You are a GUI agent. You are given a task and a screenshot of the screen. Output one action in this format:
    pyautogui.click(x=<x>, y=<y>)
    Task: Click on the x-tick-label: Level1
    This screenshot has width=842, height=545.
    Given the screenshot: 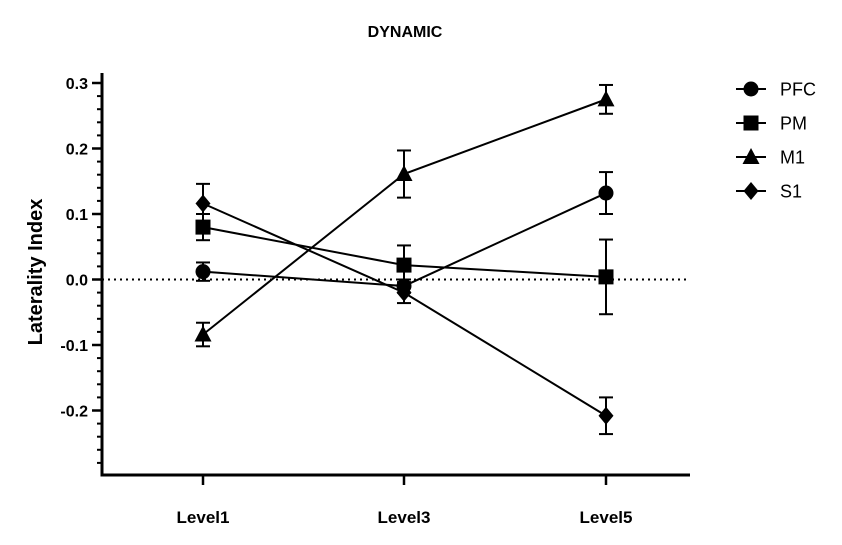 What is the action you would take?
    pyautogui.click(x=203, y=517)
    